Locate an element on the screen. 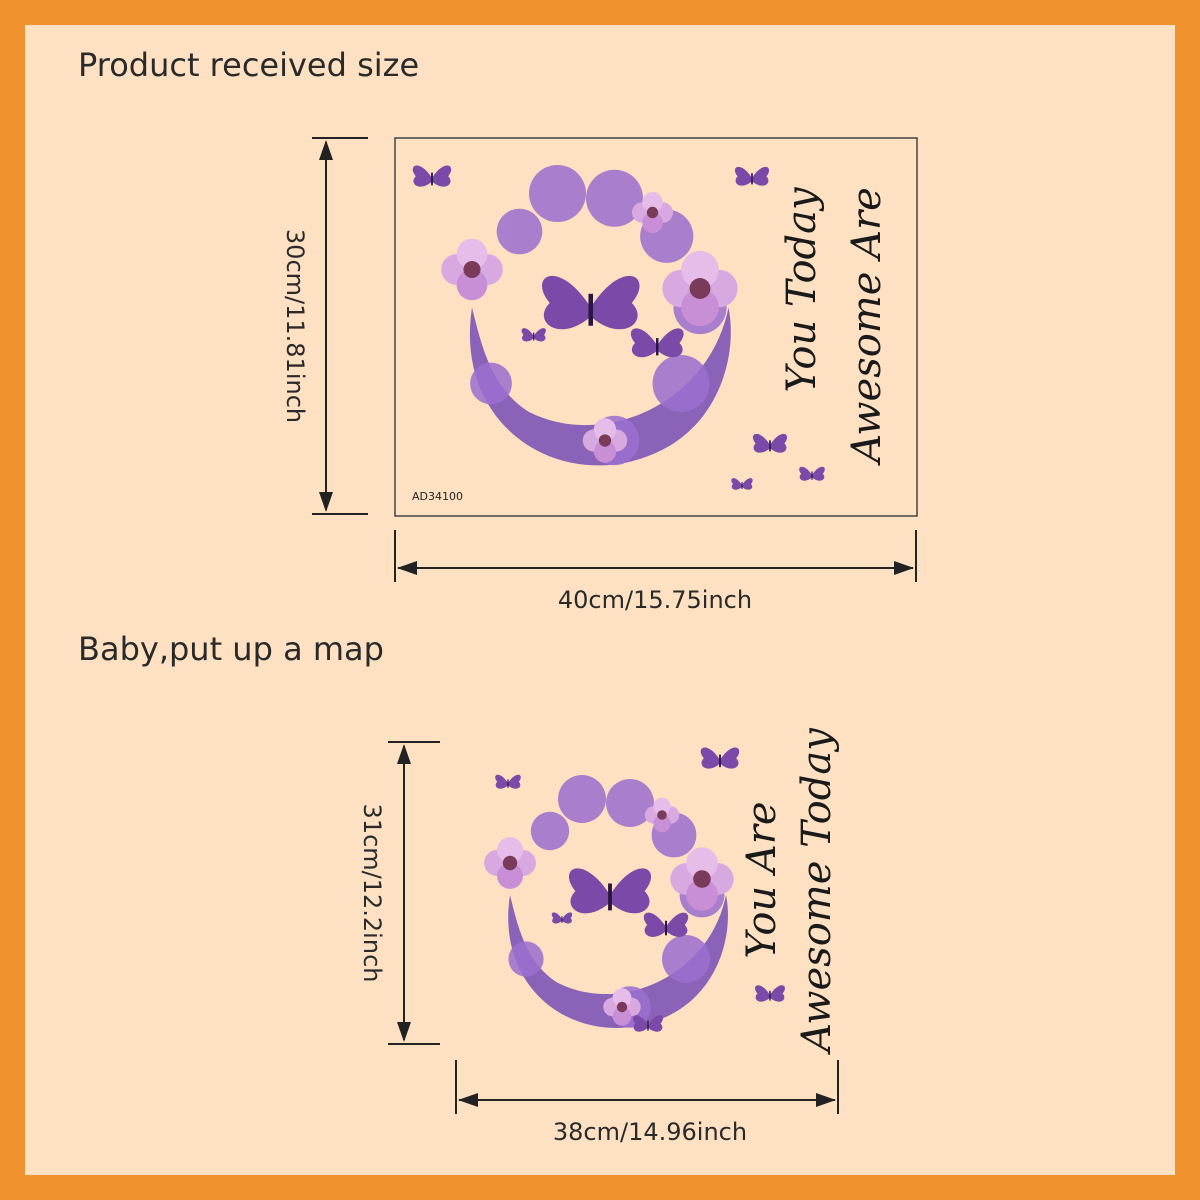 The image size is (1200, 1200). sticker-text: You Today is located at coordinates (802, 289).